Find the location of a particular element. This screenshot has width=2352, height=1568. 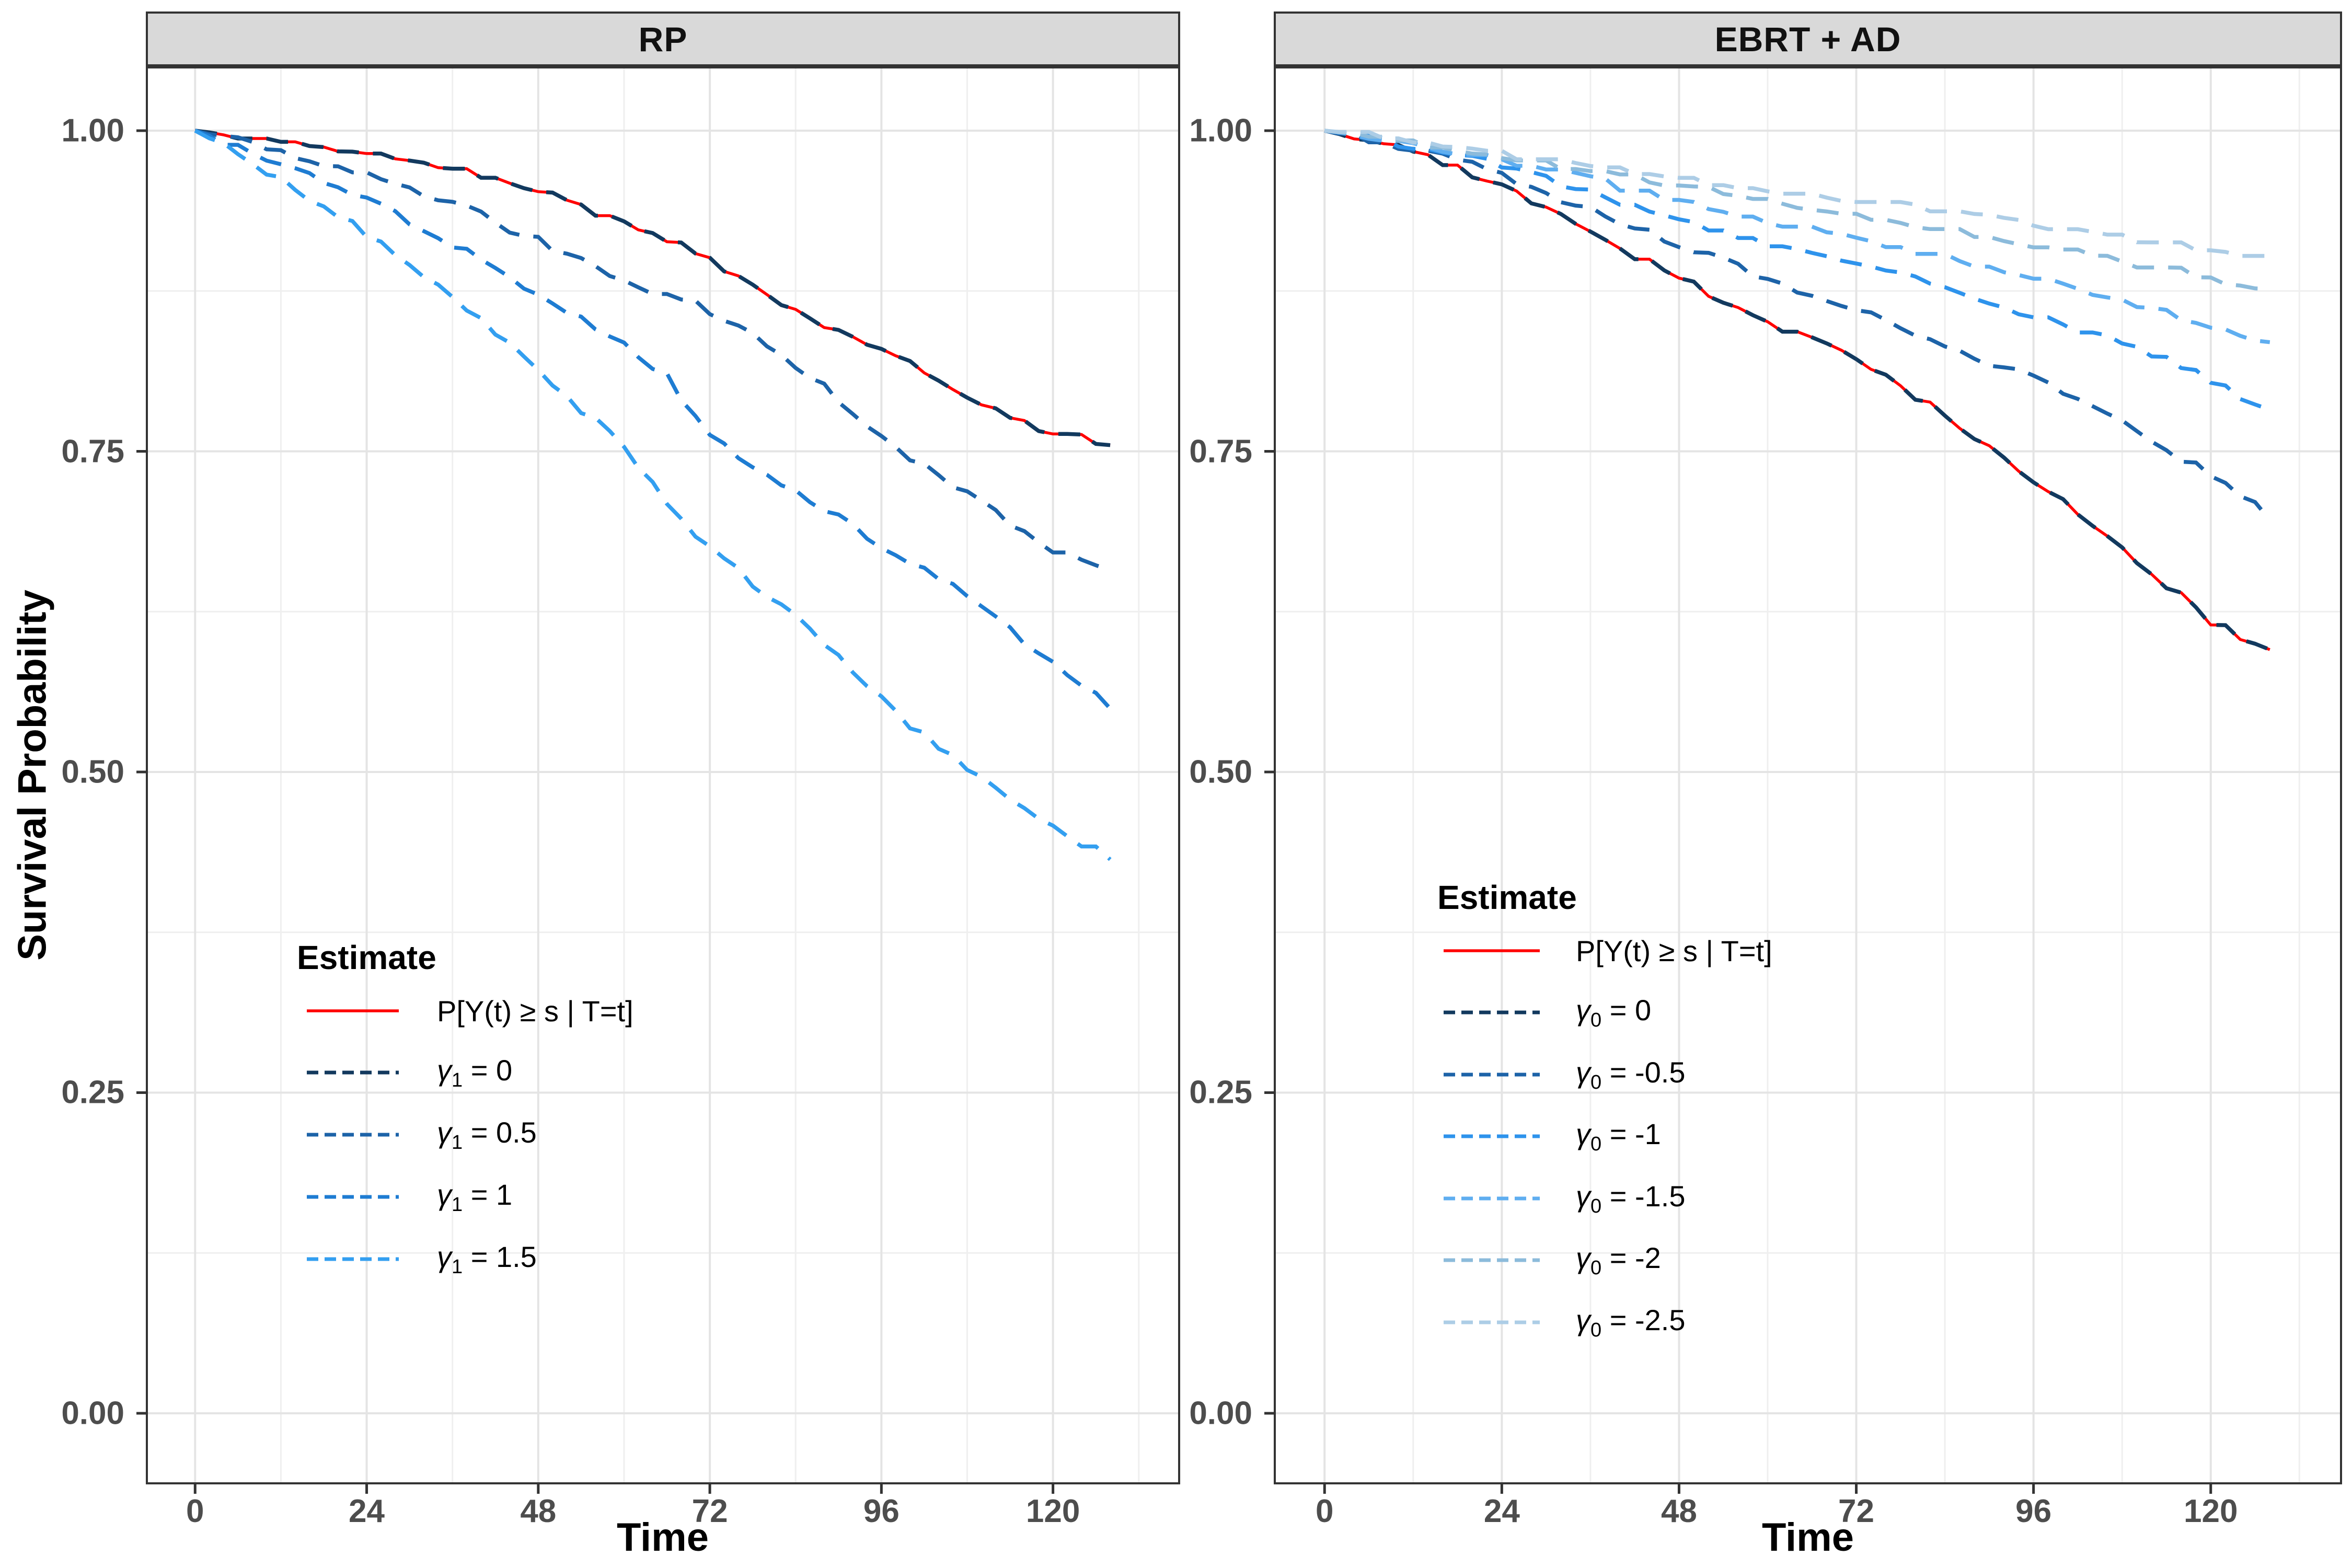

x-axis-title-ebrt-ad: Time is located at coordinates (1807, 1537).